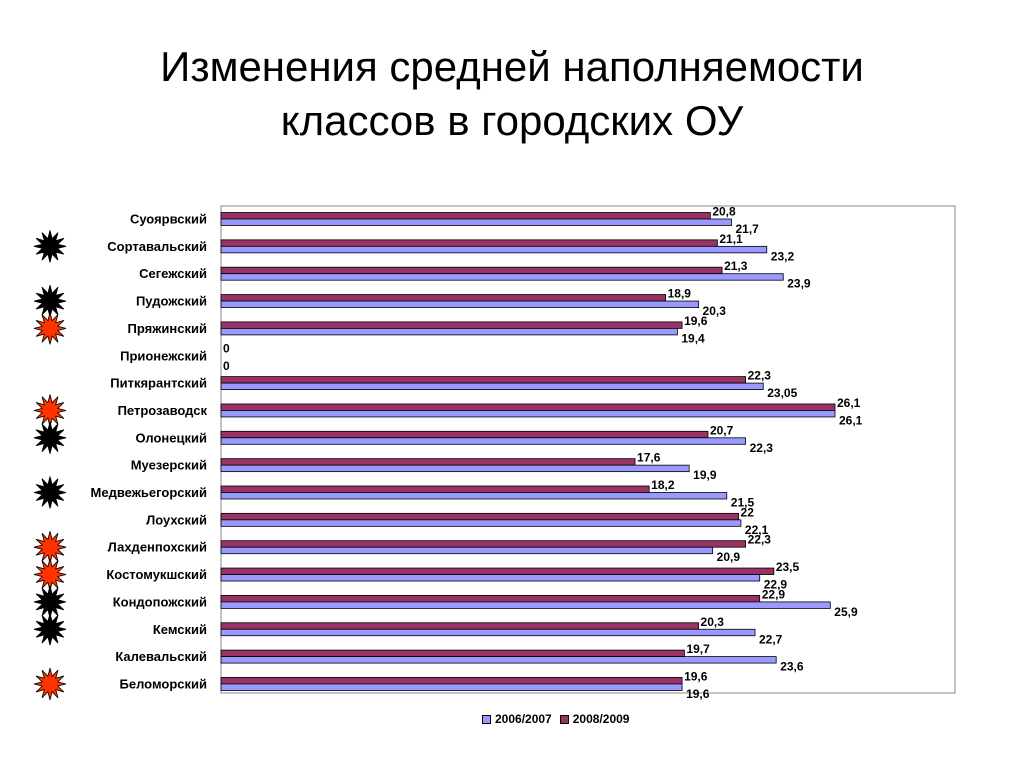  Describe the element at coordinates (771, 639) in the screenshot. I see `value-label-2006-2007: 22,7` at that location.